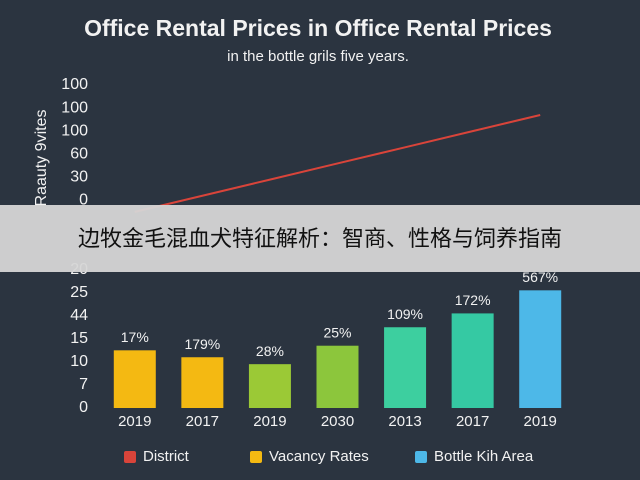  I want to click on x-tick-label: 2030, so click(337, 421).